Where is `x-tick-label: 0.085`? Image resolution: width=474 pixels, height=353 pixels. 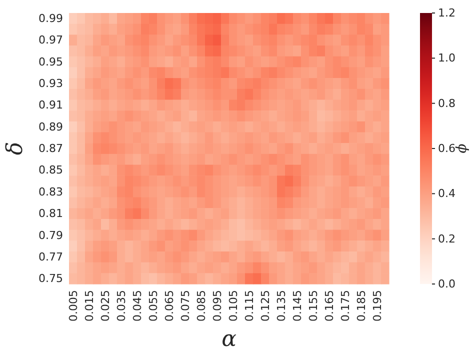
x-tick-label: 0.085 is located at coordinates (201, 306).